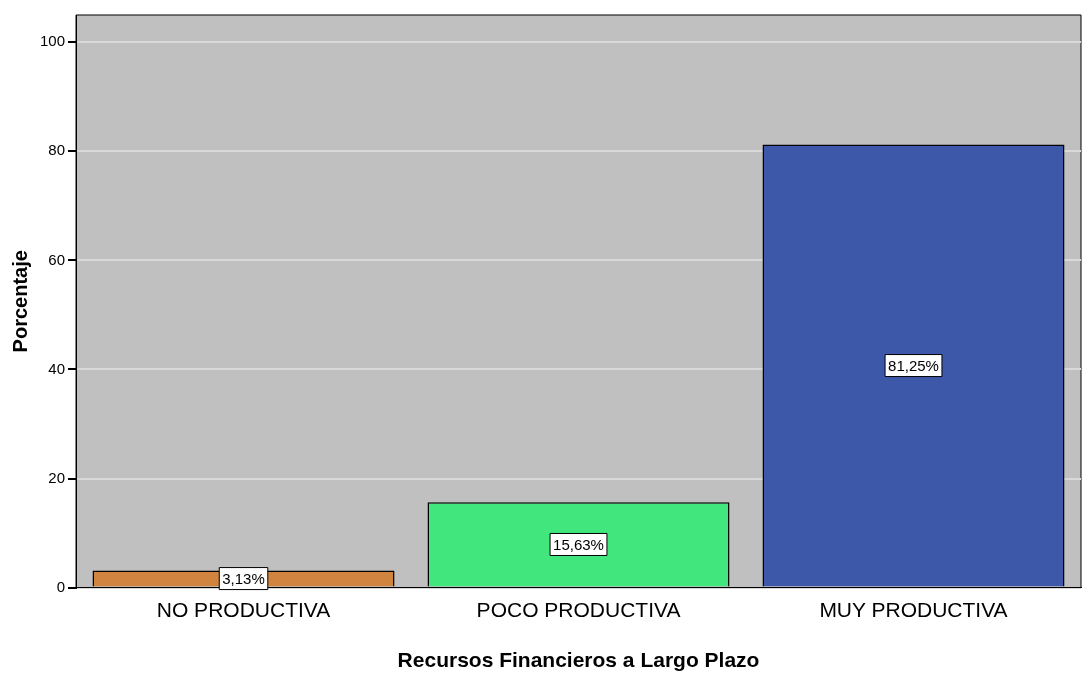 This screenshot has height=678, width=1086. What do you see at coordinates (243, 578) in the screenshot?
I see `data-label: 3,13%` at bounding box center [243, 578].